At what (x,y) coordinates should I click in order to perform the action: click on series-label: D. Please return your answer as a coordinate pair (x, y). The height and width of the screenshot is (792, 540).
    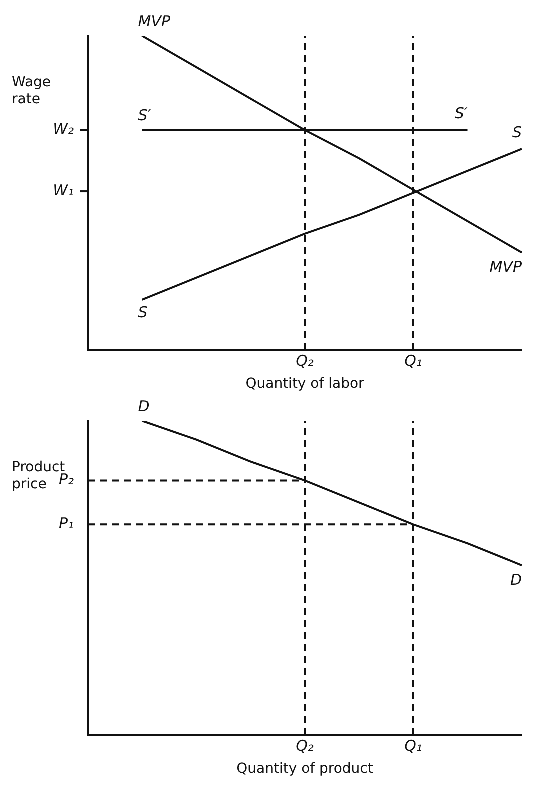
    Looking at the image, I should click on (516, 579).